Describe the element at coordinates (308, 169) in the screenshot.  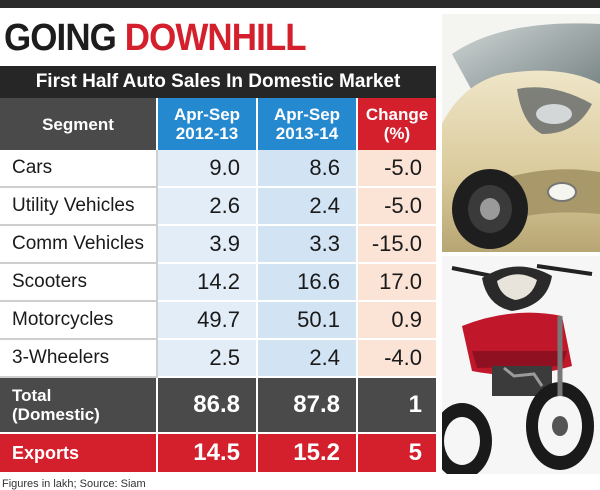
I see `value-2013-14: 8.6` at that location.